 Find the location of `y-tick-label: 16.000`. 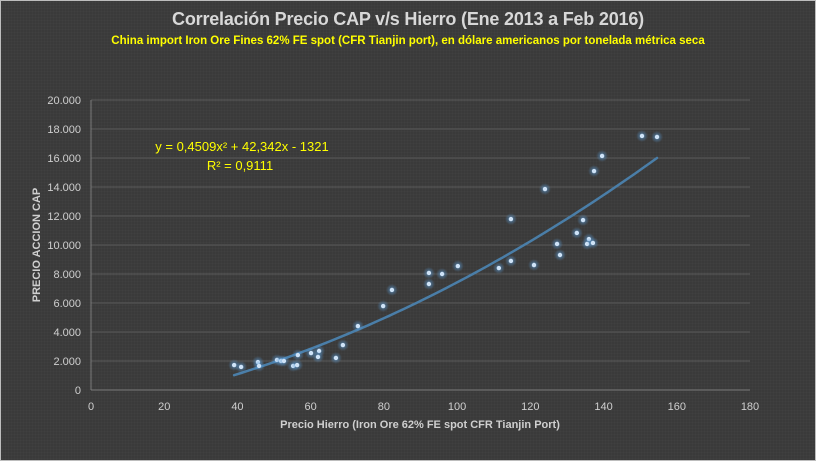

y-tick-label: 16.000 is located at coordinates (64, 159).